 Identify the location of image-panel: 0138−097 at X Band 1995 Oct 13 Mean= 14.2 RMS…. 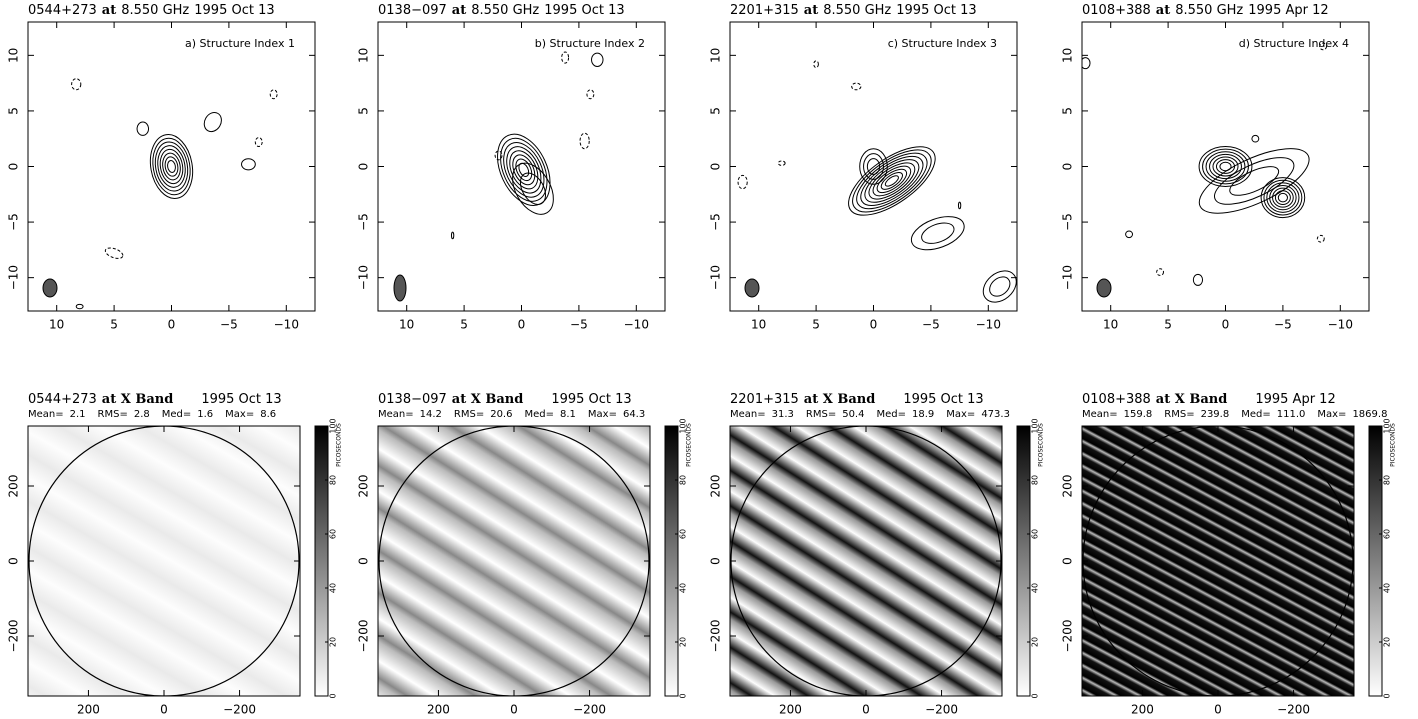
(525, 554).